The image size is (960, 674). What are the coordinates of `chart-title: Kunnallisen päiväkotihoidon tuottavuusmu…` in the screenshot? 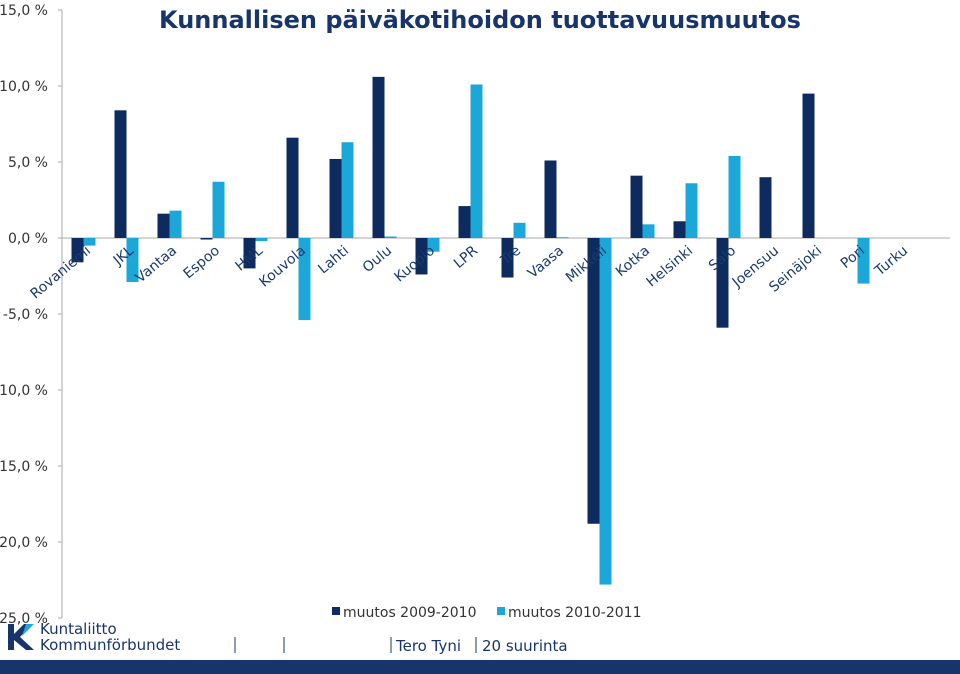 It's located at (480, 20).